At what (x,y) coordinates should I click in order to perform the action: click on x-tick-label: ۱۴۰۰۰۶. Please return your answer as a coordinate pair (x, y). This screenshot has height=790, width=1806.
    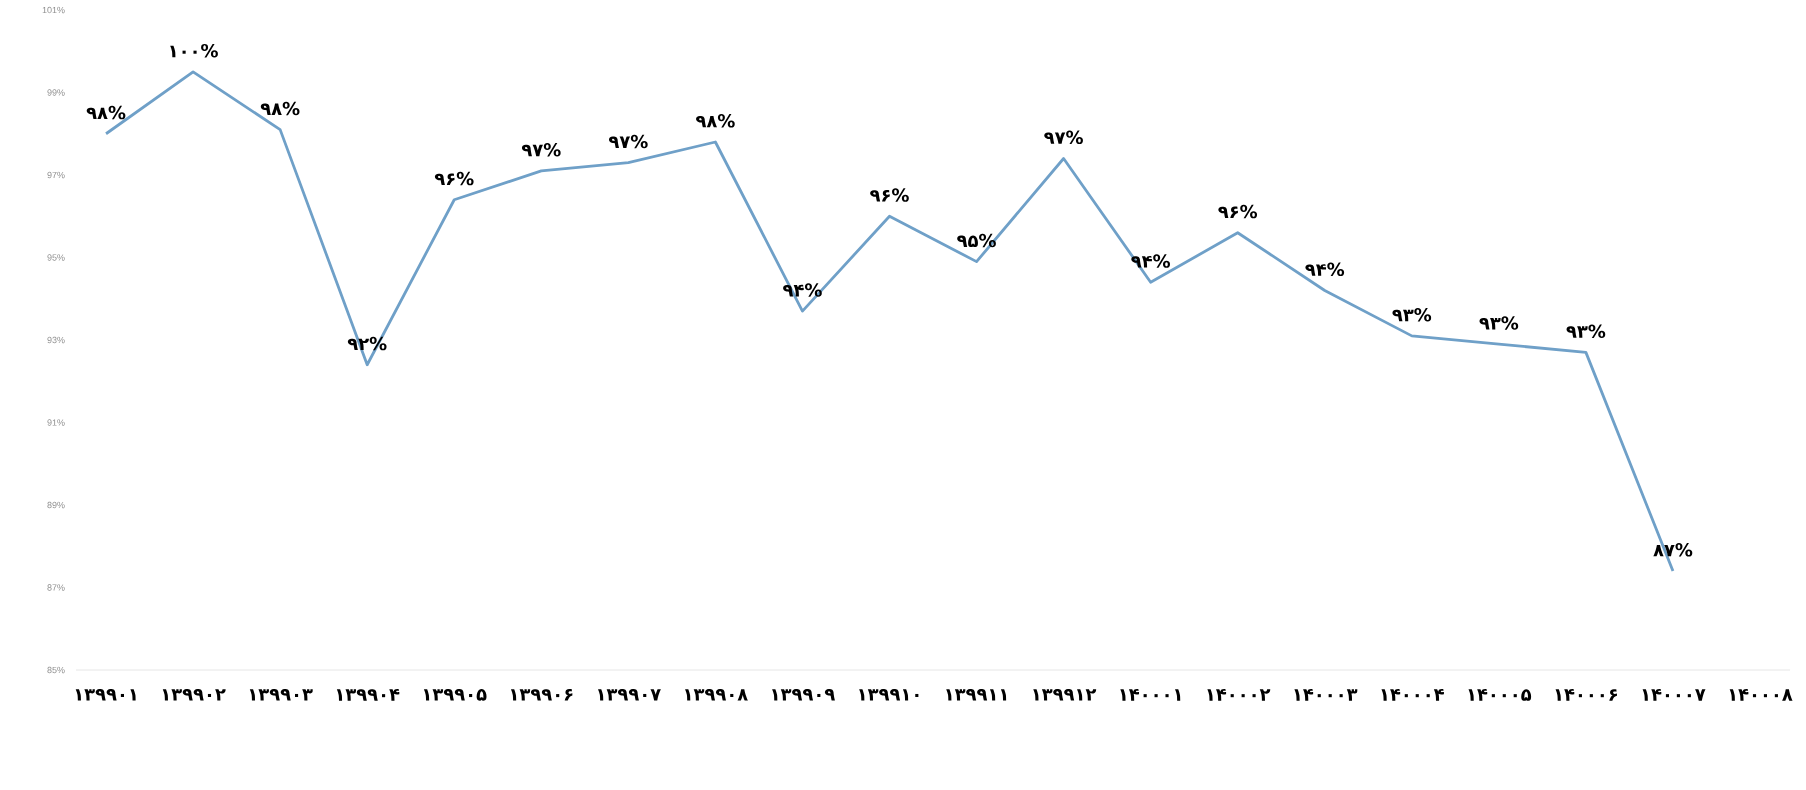
    Looking at the image, I should click on (1586, 695).